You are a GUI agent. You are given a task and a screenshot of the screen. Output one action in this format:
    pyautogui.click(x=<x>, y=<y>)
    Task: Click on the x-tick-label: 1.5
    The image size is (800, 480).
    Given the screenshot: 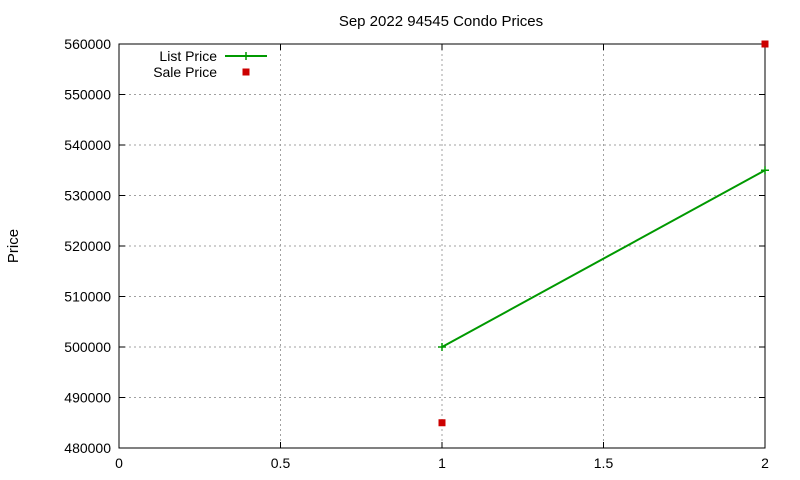 What is the action you would take?
    pyautogui.click(x=604, y=463)
    